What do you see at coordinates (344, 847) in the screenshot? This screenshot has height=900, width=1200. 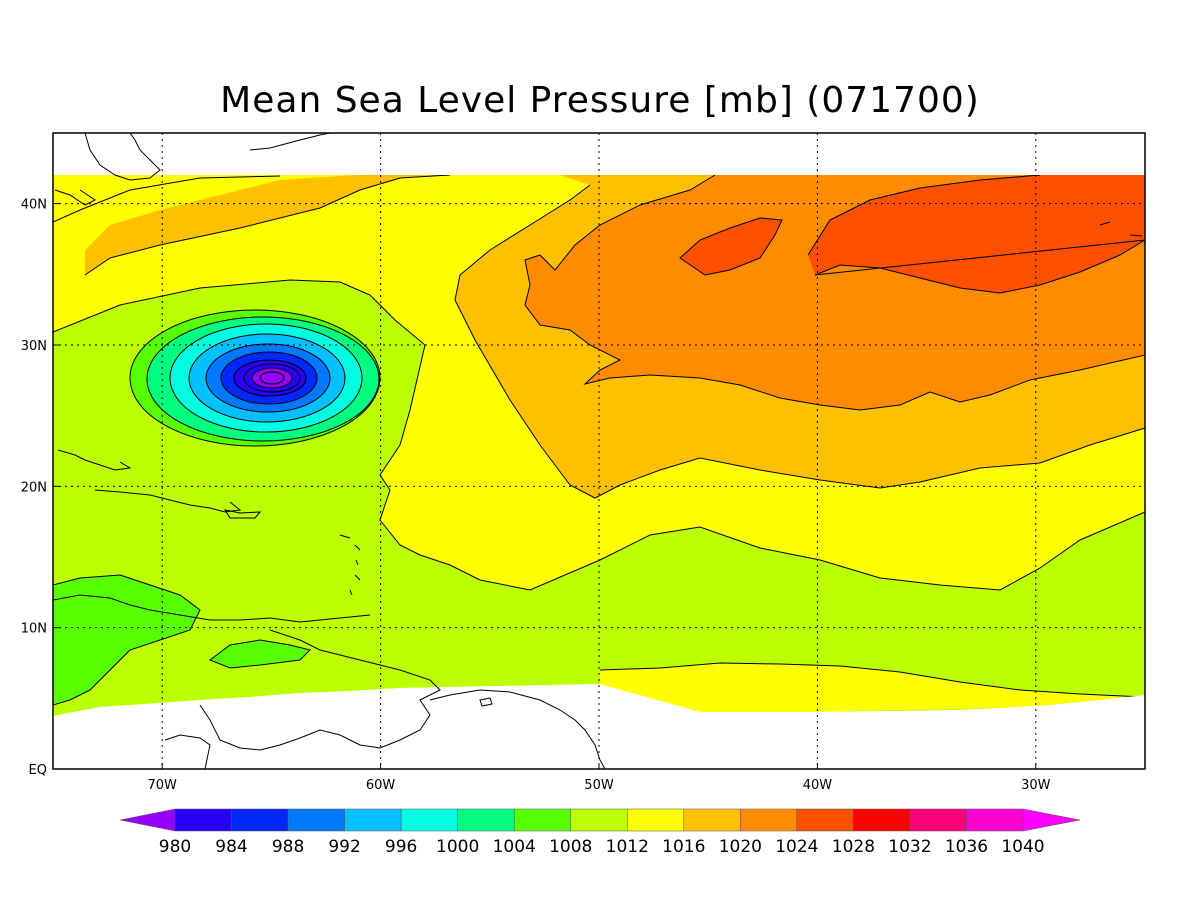 I see `colorbar-label: 992` at bounding box center [344, 847].